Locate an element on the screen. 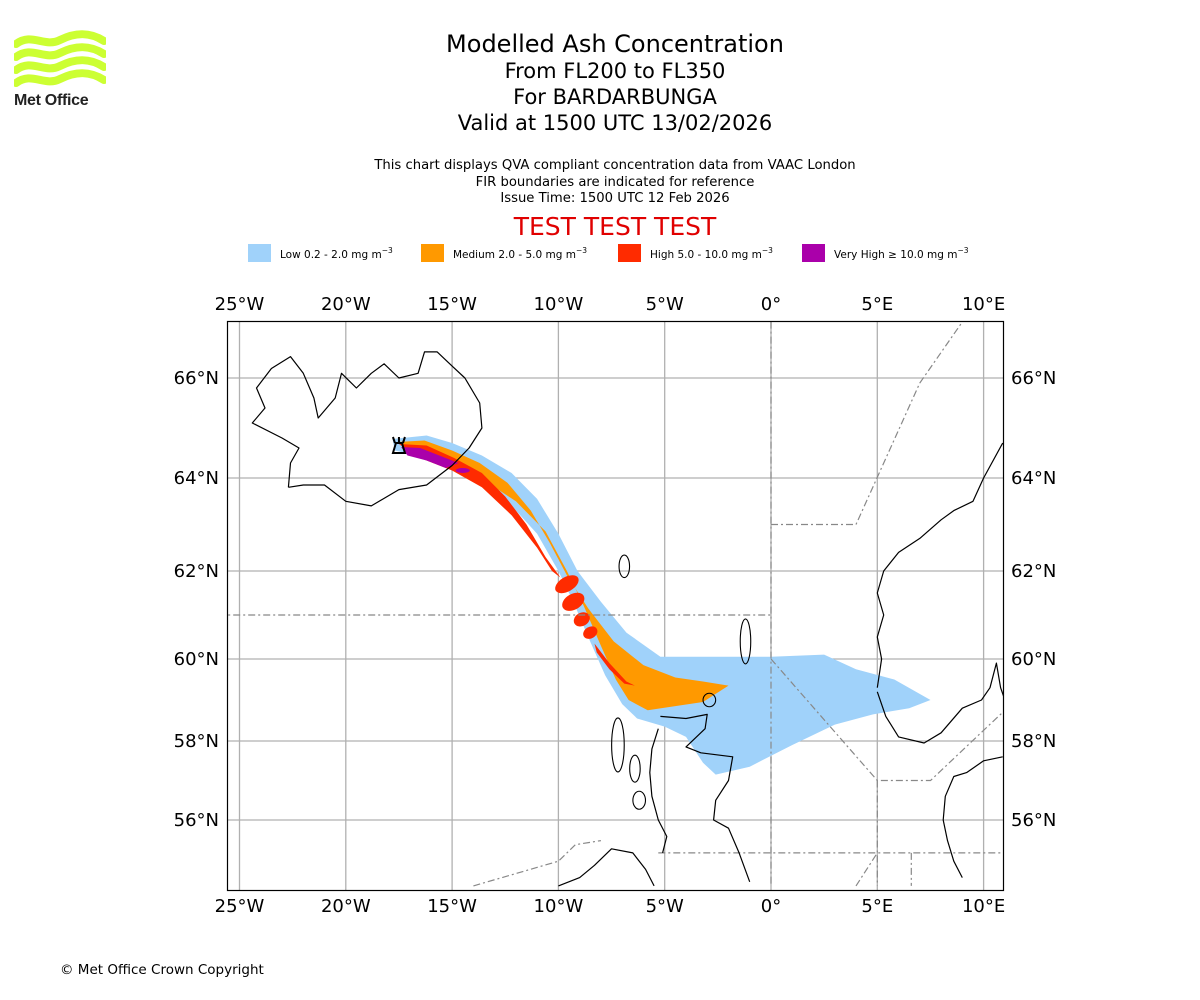 This screenshot has height=1000, width=1200. issue-time: Issue Time: 1500 UTC 12 Feb 2026 is located at coordinates (615, 198).